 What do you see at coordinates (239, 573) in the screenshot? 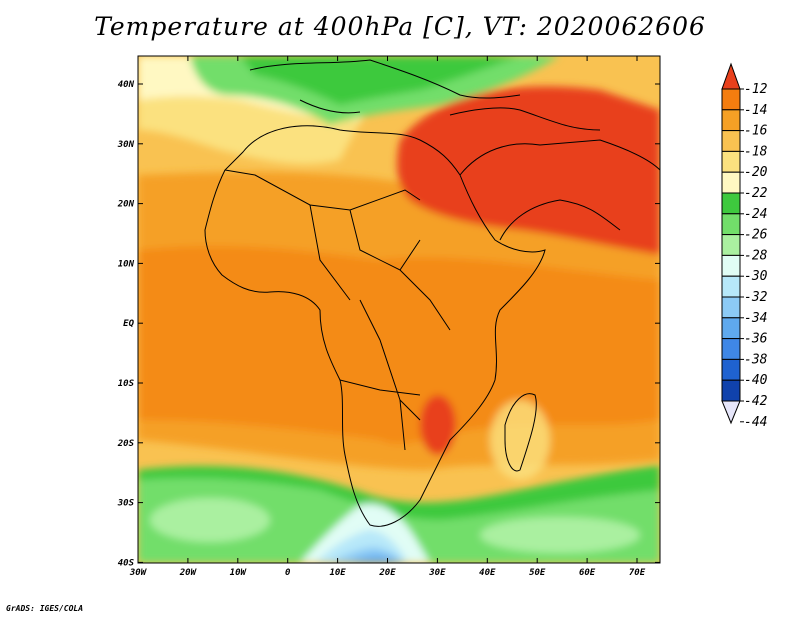
I see `lon-tick-label: 10W` at bounding box center [239, 573].